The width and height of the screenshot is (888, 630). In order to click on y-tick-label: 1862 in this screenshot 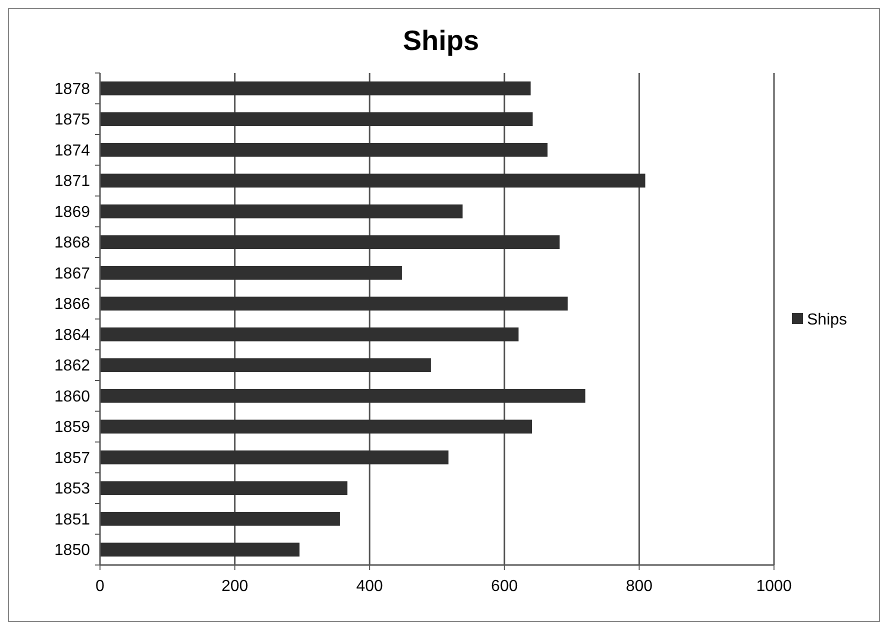, I will do `click(72, 366)`.